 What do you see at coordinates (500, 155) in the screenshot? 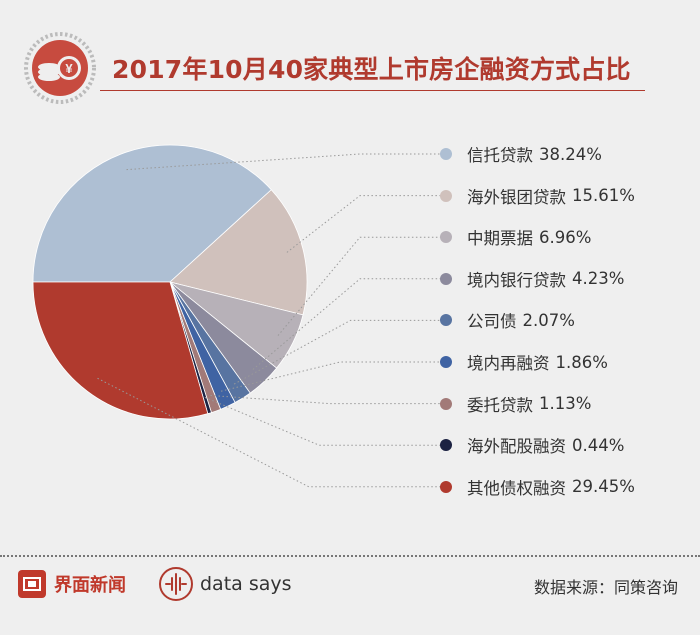
I see `legend-label: 信托贷款` at bounding box center [500, 155].